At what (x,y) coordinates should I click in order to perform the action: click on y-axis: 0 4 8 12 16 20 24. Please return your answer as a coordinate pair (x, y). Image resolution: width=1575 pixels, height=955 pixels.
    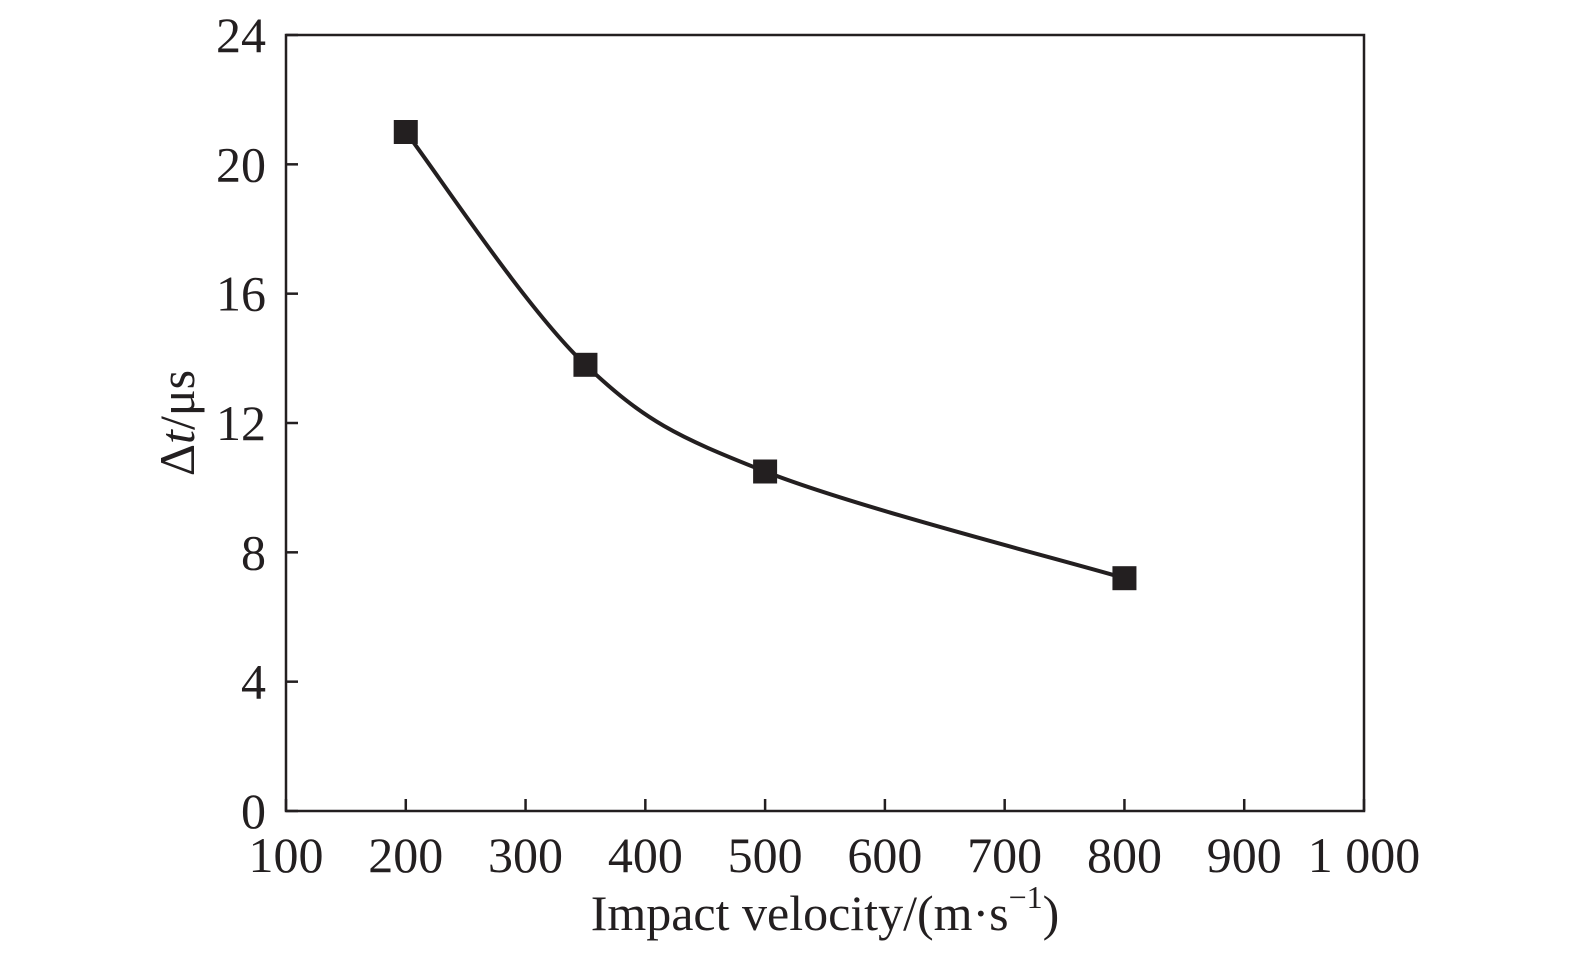
    Looking at the image, I should click on (257, 423).